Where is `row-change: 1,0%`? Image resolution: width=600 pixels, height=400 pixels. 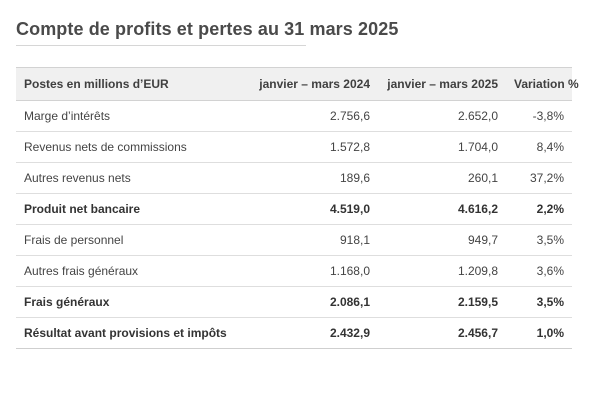
row-change: 1,0% is located at coordinates (539, 333).